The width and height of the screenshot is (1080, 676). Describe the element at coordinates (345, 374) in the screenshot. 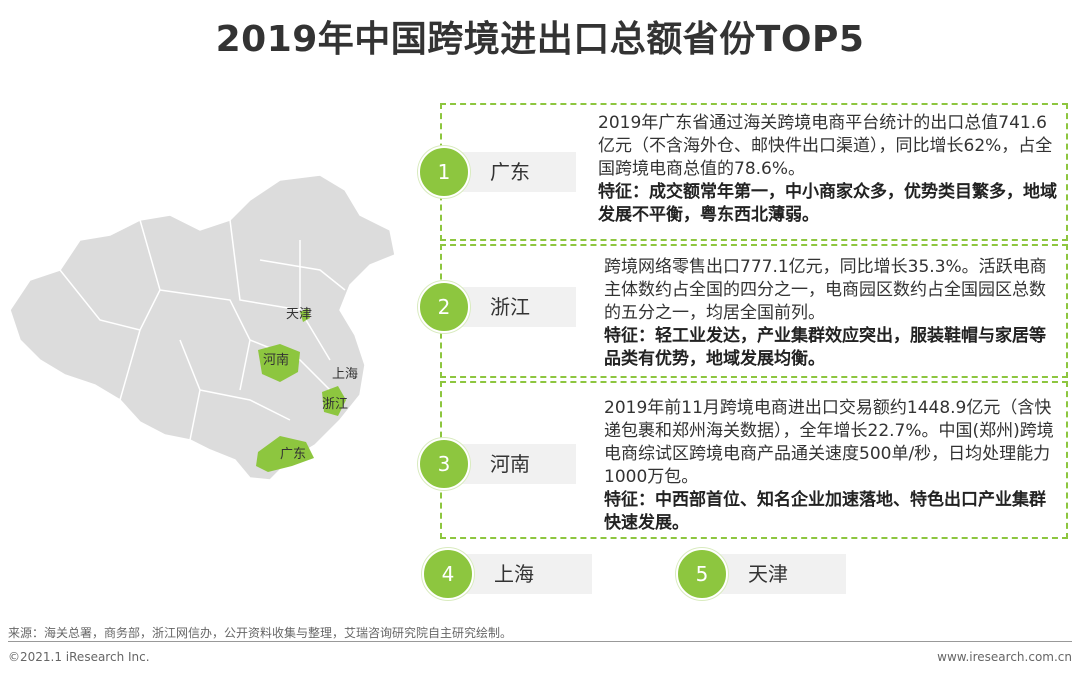

I see `map-label-shanghai: 上海` at that location.